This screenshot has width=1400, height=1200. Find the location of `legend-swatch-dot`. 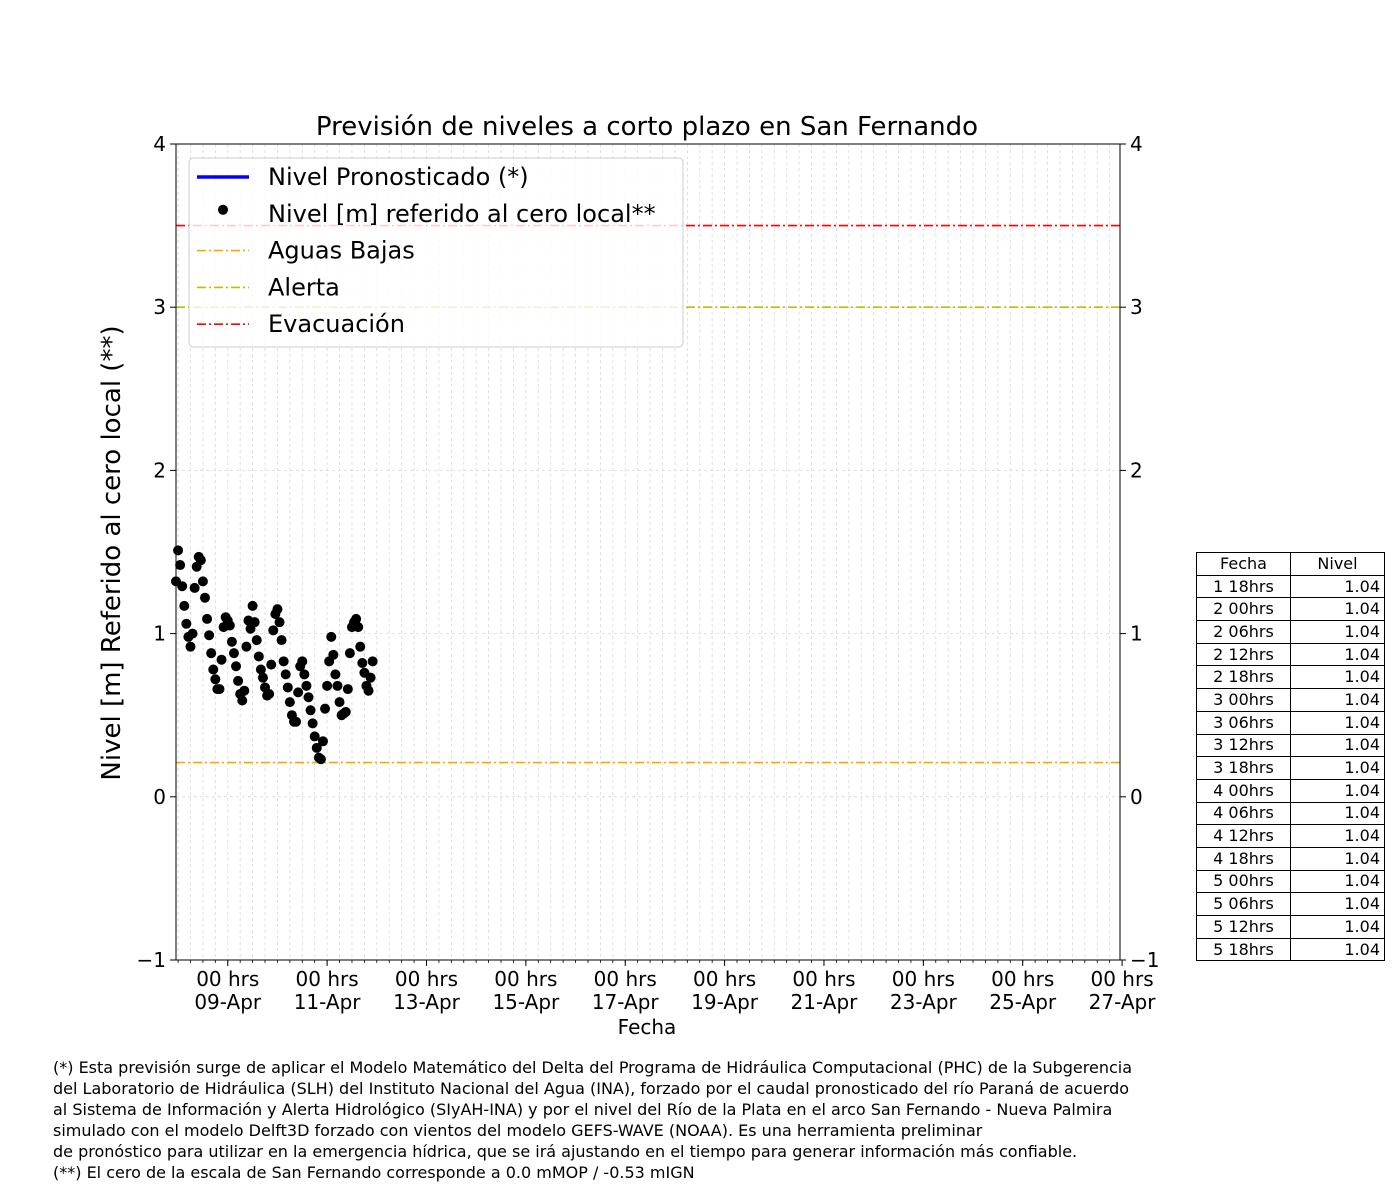

legend-swatch-dot is located at coordinates (223, 209).